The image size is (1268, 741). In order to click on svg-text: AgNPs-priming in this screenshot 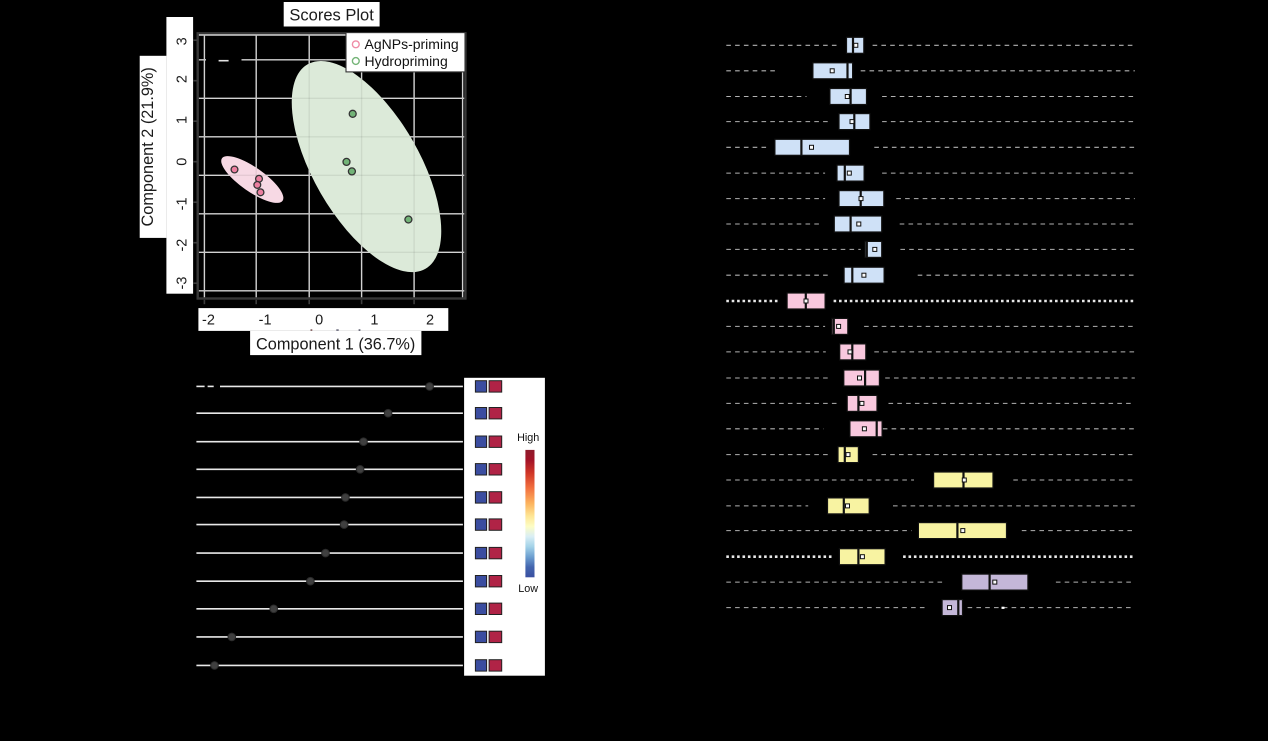, I will do `click(412, 44)`.